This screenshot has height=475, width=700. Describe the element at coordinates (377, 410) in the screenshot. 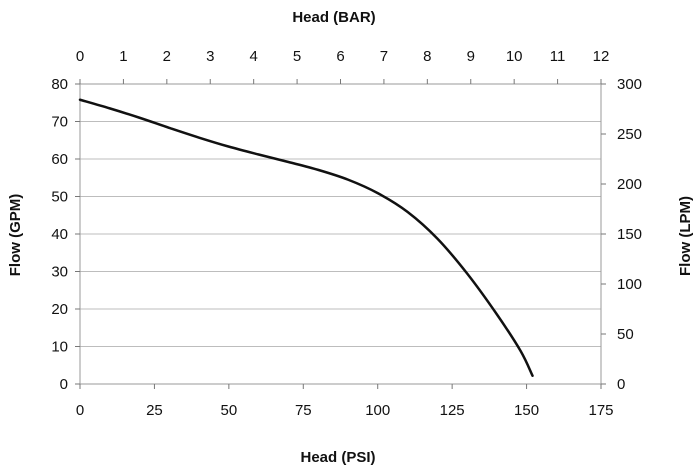

I see `bottom-tick-label-100: 100` at that location.